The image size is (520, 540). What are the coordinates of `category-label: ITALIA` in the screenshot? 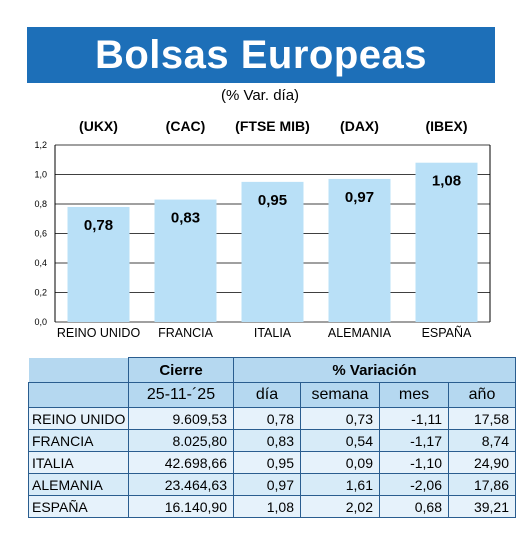 It's located at (273, 333).